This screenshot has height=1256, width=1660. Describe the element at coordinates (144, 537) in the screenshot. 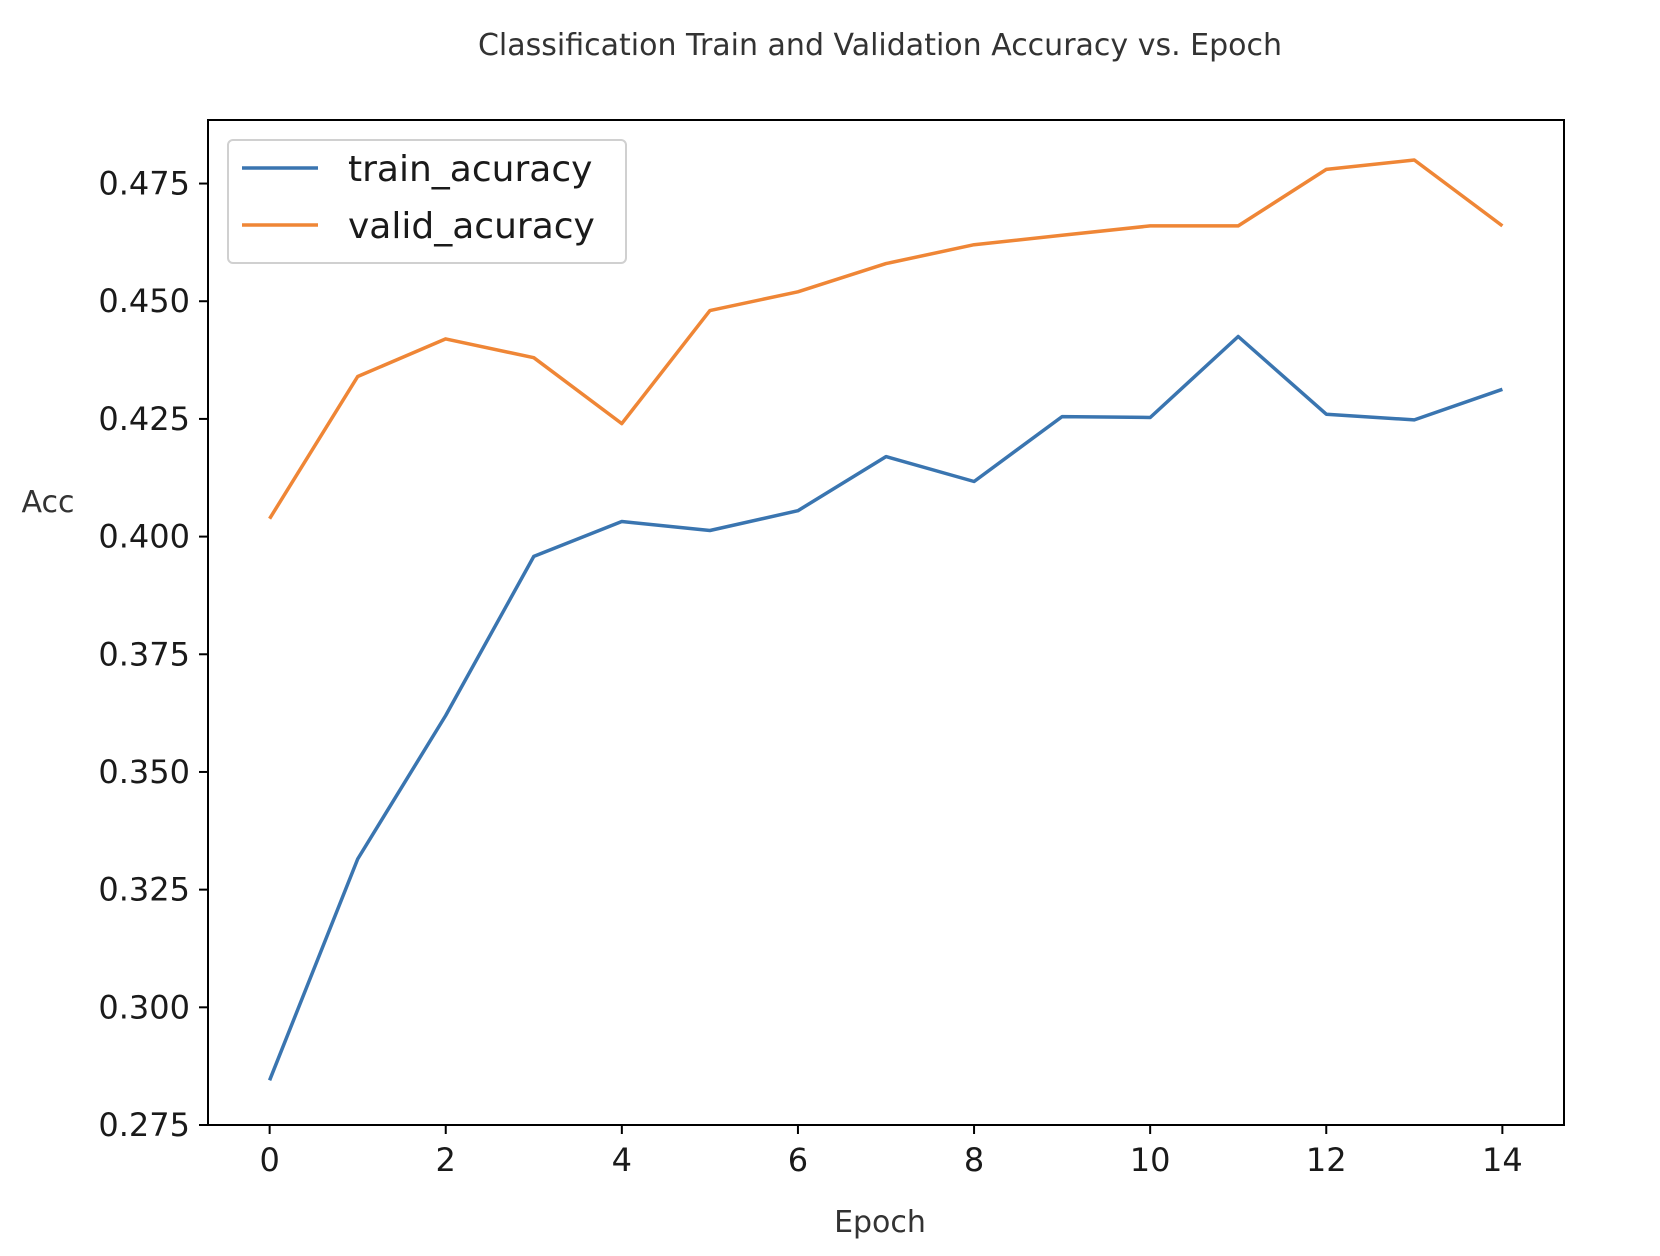

I see `y-tick-label: 0.400` at that location.